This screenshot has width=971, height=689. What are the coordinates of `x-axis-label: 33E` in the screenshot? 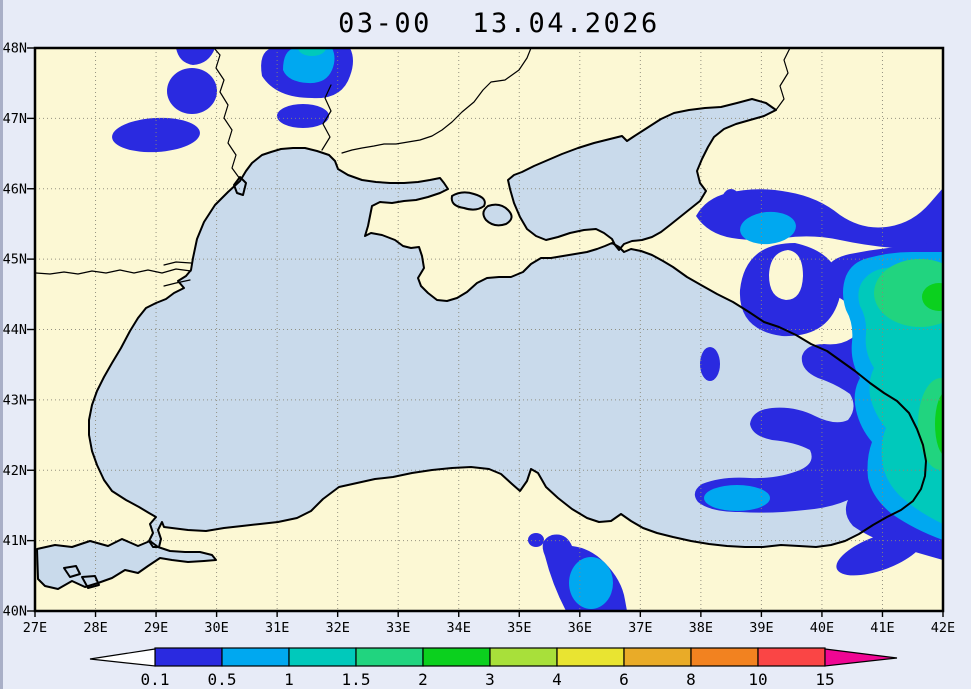 It's located at (398, 628).